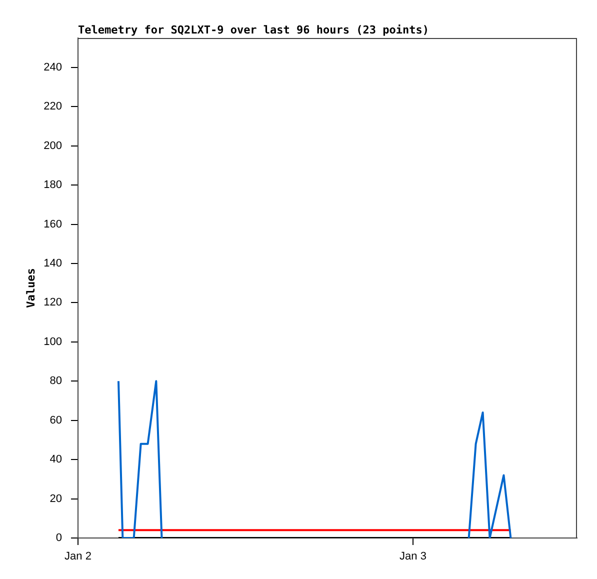 The image size is (597, 579). Describe the element at coordinates (53, 302) in the screenshot. I see `y-tick-label: 120` at that location.